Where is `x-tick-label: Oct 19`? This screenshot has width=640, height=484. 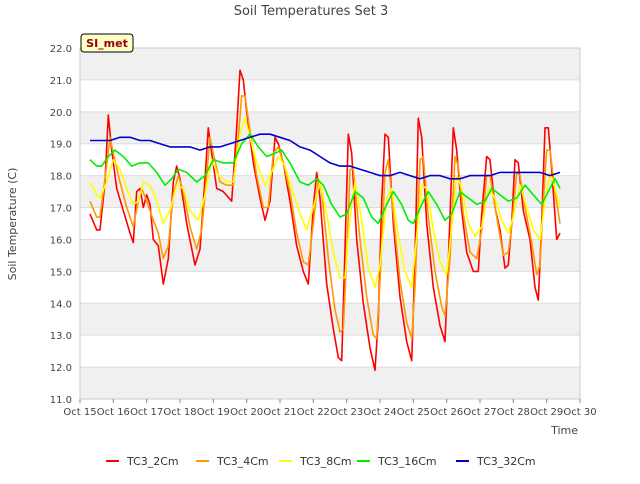
x-tick-label: Oct 19 is located at coordinates (213, 412).